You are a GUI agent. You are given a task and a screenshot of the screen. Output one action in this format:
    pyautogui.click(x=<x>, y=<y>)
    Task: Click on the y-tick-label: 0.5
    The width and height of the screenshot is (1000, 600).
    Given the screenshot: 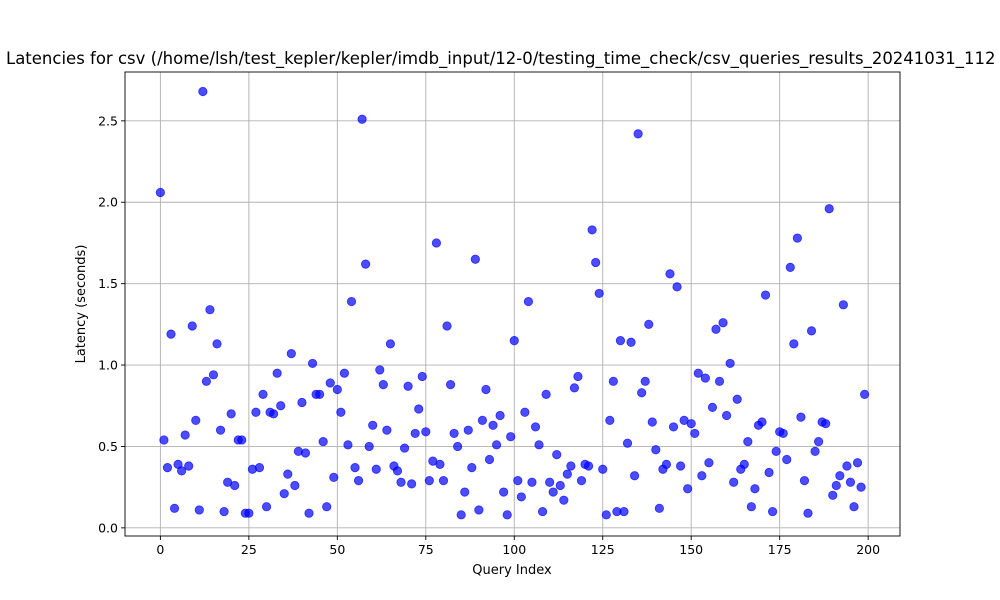 What is the action you would take?
    pyautogui.click(x=108, y=446)
    